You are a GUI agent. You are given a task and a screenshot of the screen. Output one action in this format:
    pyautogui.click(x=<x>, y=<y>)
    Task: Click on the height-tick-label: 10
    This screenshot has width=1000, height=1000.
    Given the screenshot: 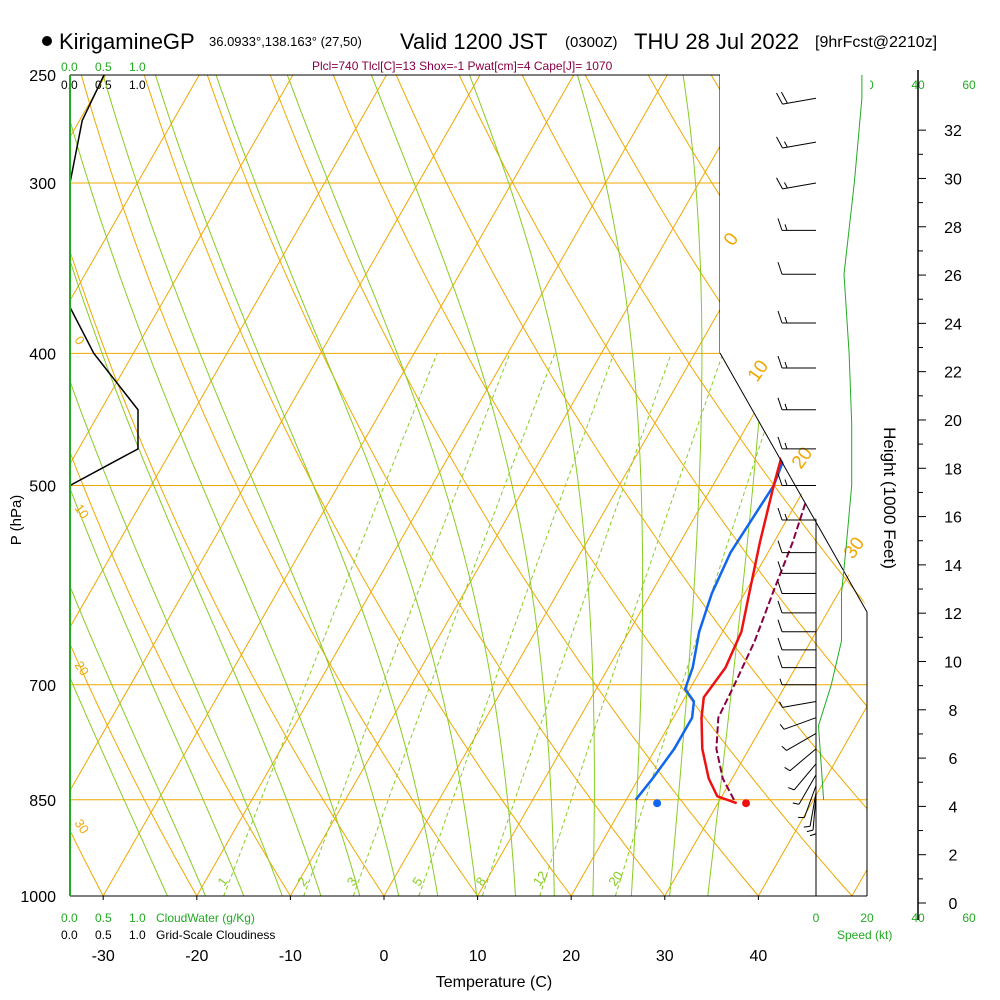 What is the action you would take?
    pyautogui.click(x=953, y=662)
    